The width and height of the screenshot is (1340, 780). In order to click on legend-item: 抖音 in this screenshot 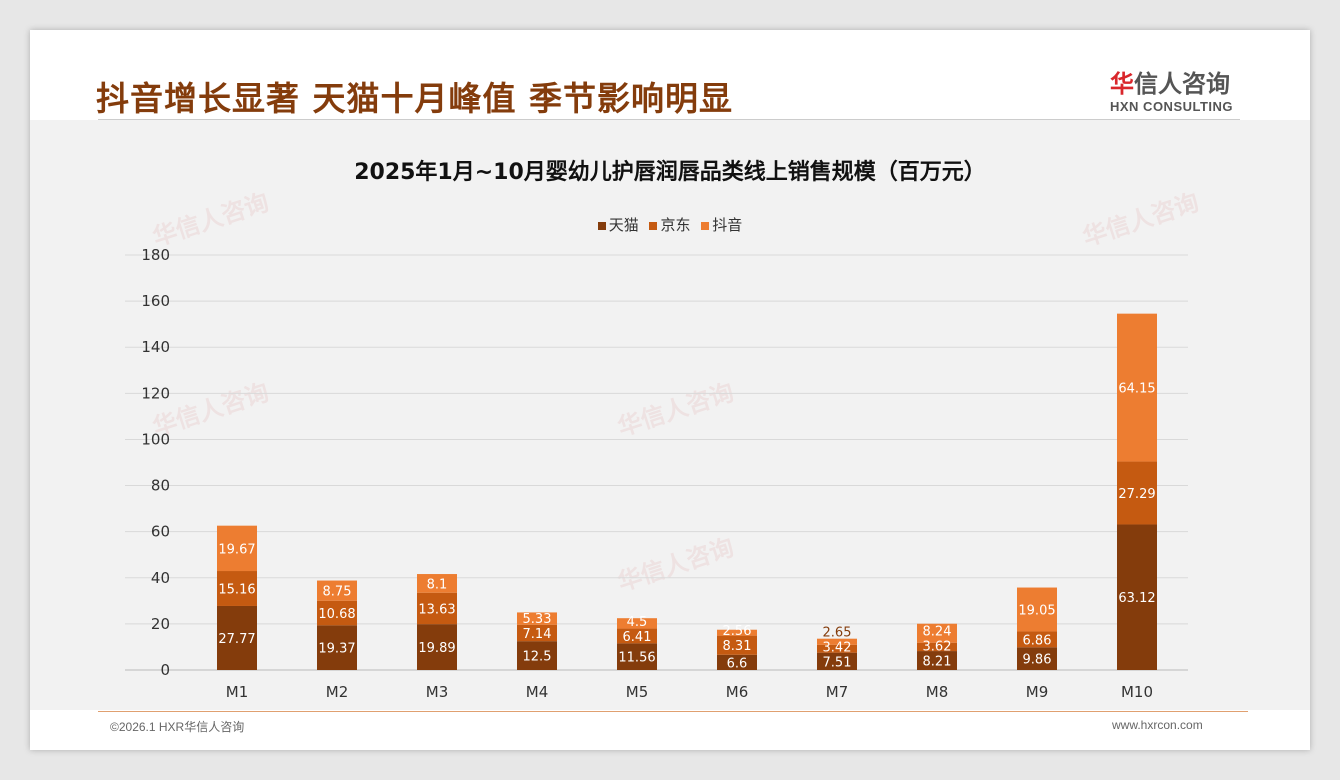, I will do `click(721, 224)`.